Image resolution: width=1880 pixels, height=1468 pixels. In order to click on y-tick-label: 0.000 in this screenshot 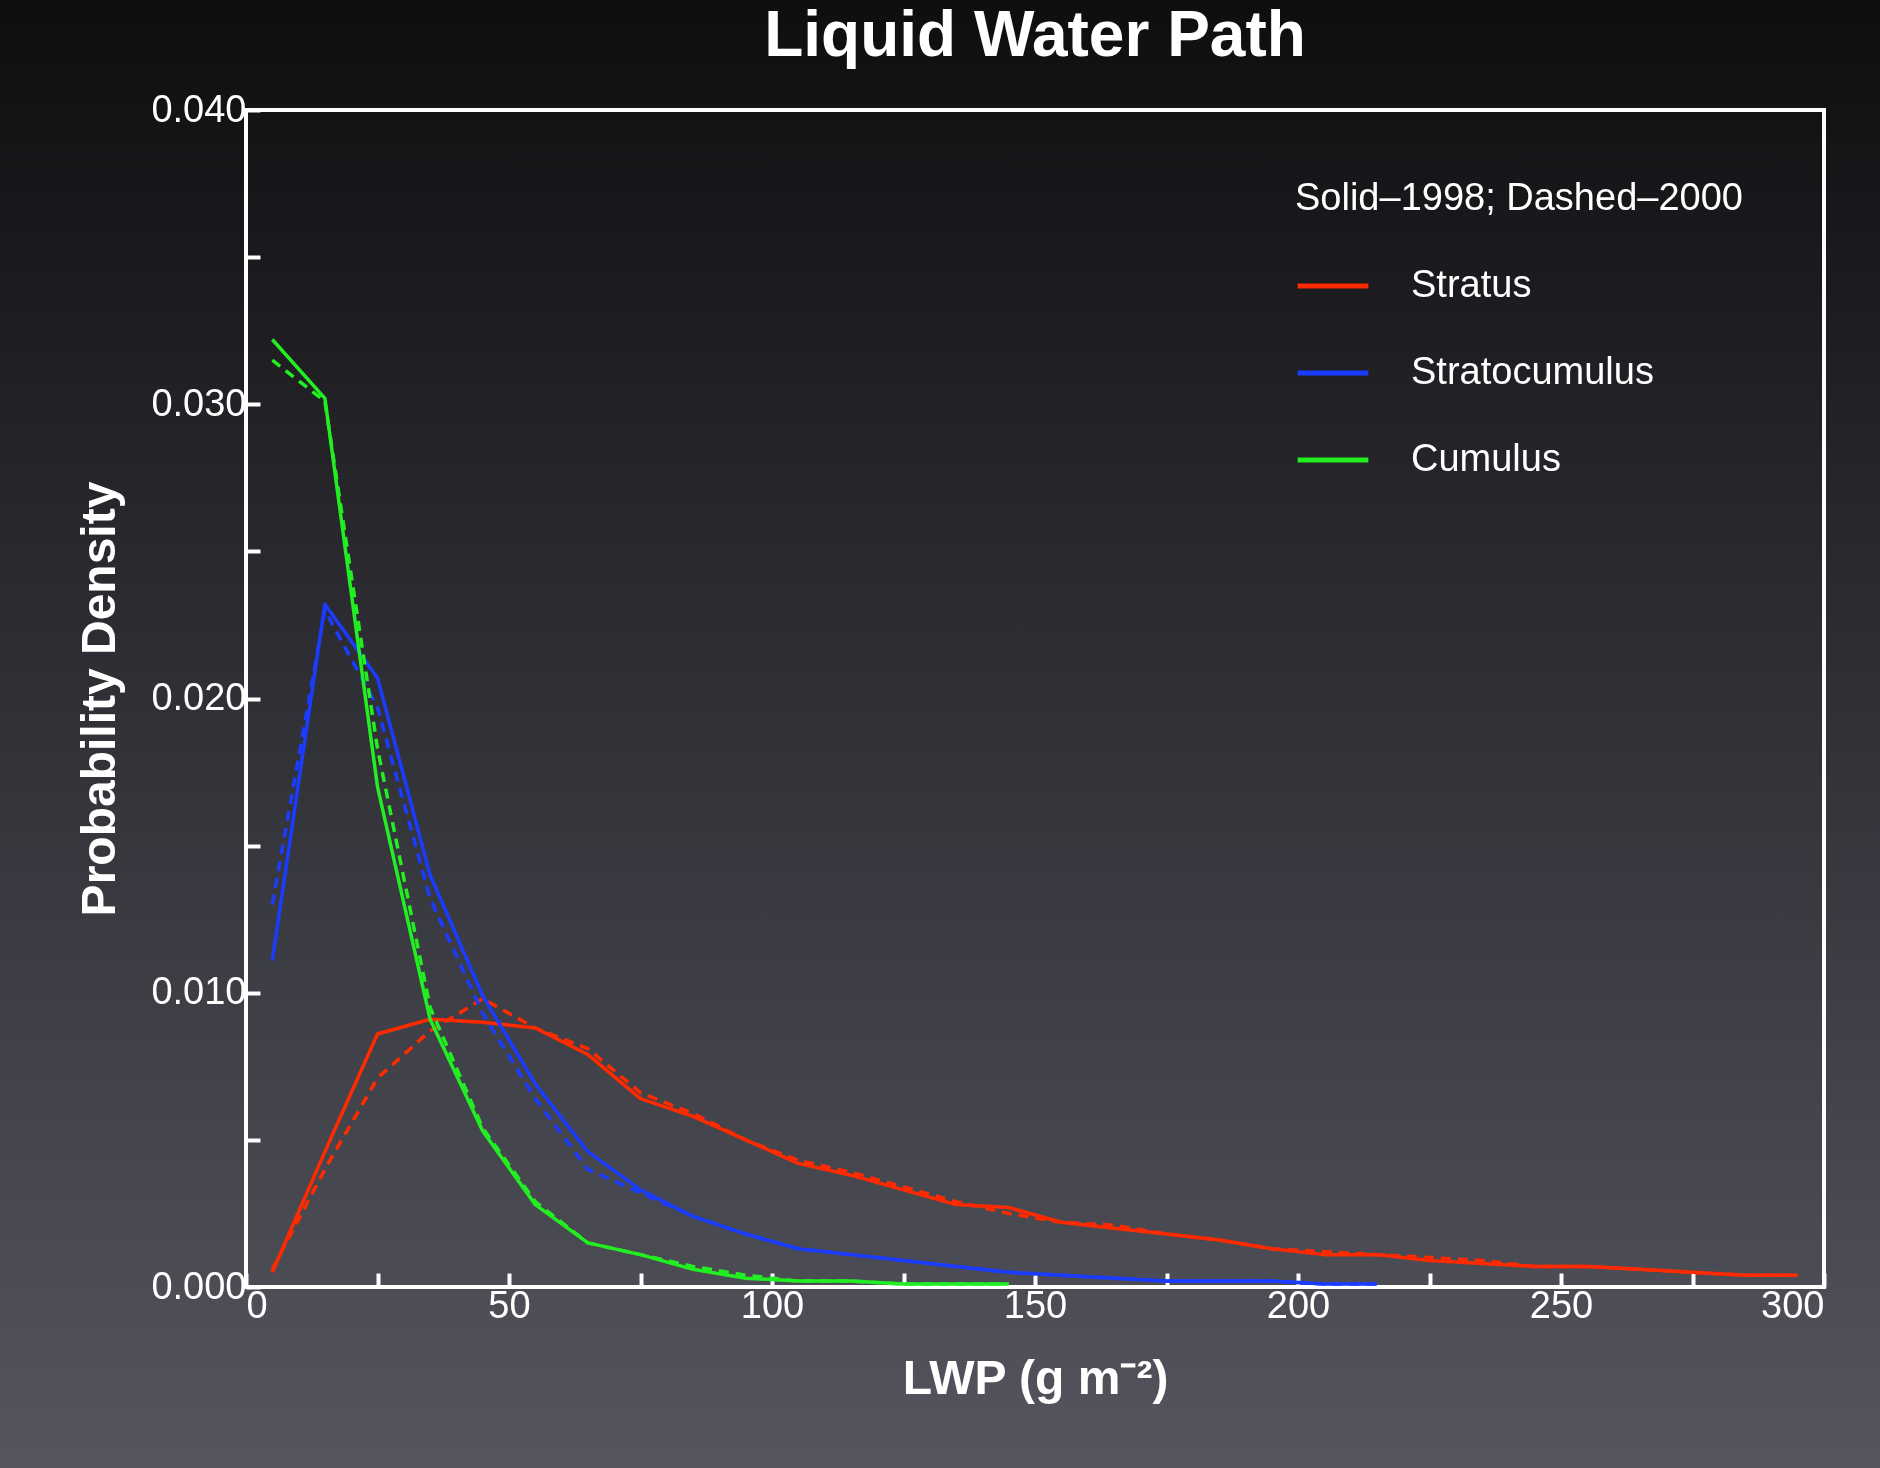, I will do `click(199, 1285)`.